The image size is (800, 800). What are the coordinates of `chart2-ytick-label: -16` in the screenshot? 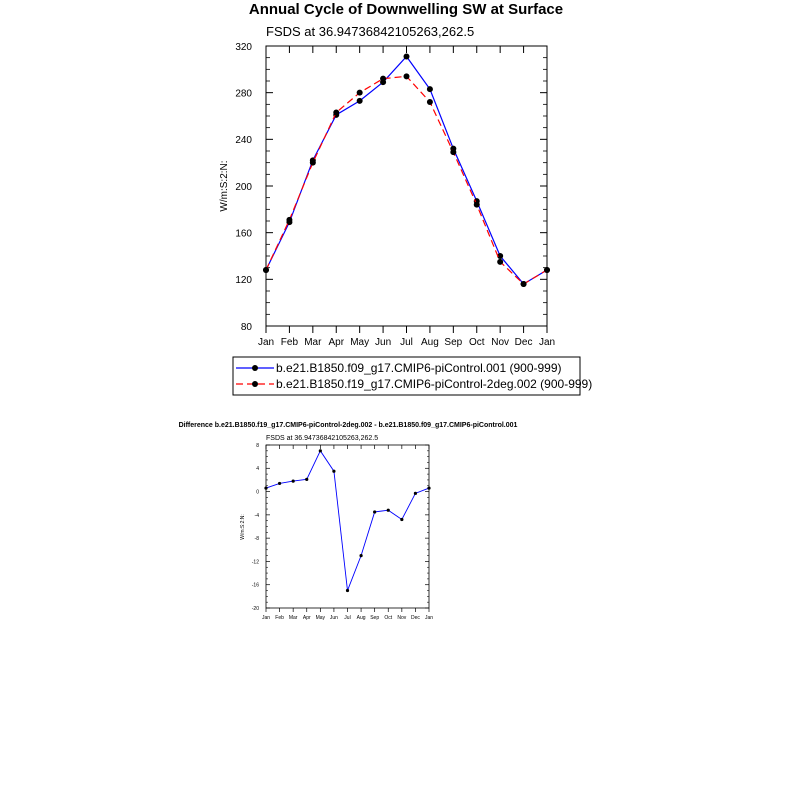 It's located at (255, 586).